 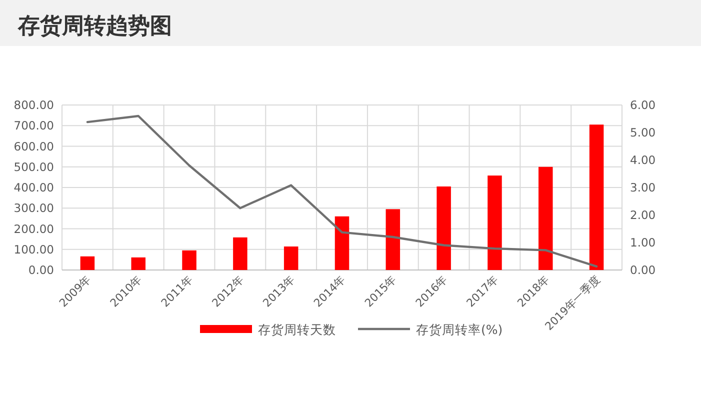 I want to click on y-tick-label: 400.00, so click(x=34, y=187).